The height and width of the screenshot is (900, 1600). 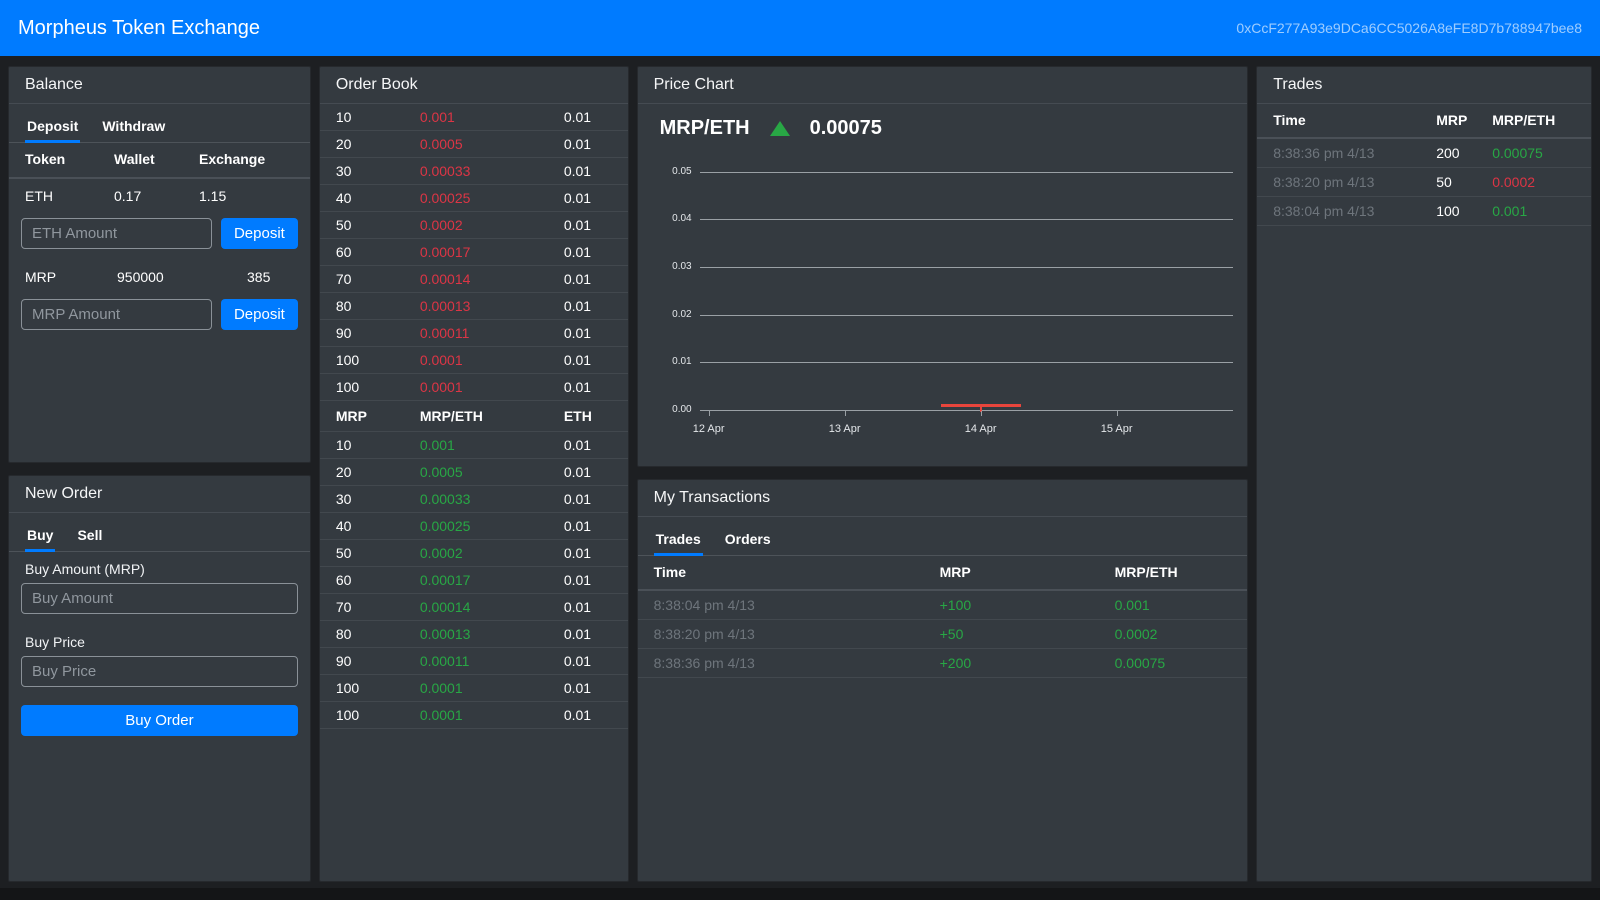 I want to click on trades-header: Time MRP MRP/ETH, so click(x=1424, y=121).